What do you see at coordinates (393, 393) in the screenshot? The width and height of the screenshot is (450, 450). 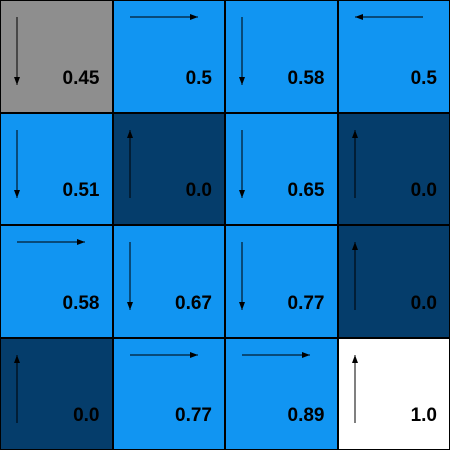 I see `grid-cell-r3-c3: 1.0` at bounding box center [393, 393].